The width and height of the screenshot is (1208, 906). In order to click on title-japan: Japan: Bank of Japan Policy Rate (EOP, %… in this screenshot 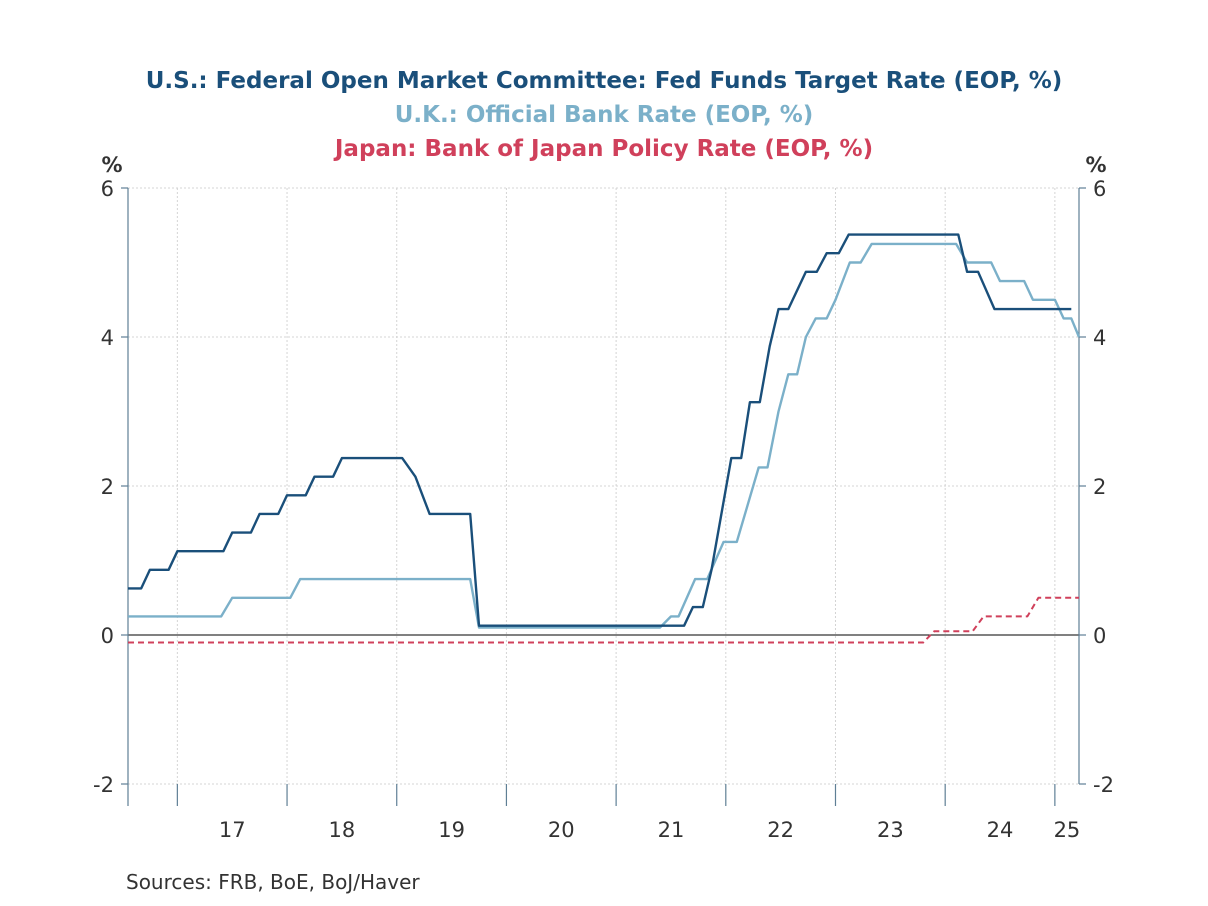, I will do `click(604, 149)`.